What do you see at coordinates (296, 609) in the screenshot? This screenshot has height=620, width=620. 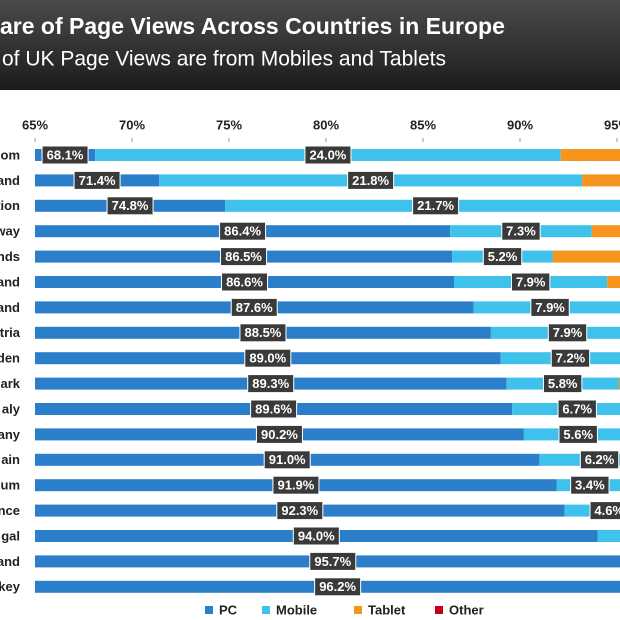 I see `legend-label: Mobile` at bounding box center [296, 609].